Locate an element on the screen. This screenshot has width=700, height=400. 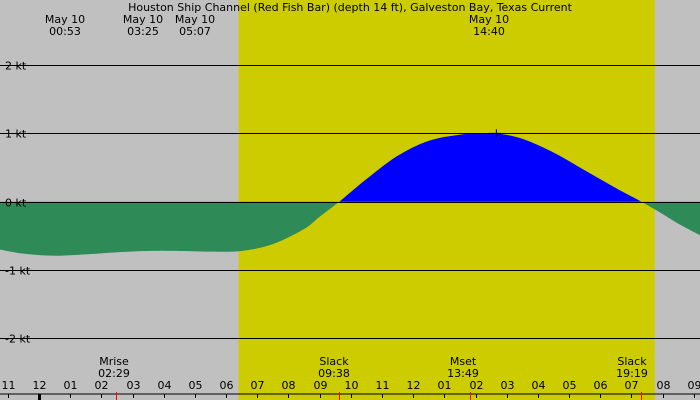
y-tick-label: 1 kt is located at coordinates (16, 134).